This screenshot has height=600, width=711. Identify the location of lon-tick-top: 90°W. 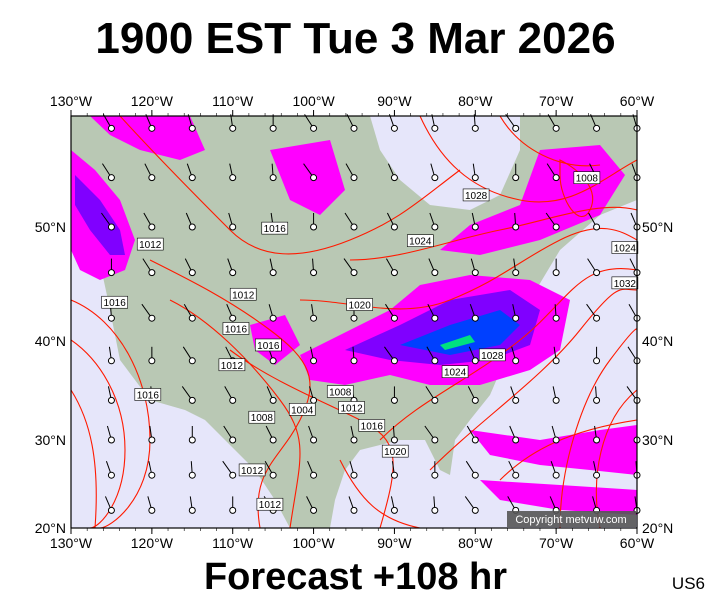
(394, 101).